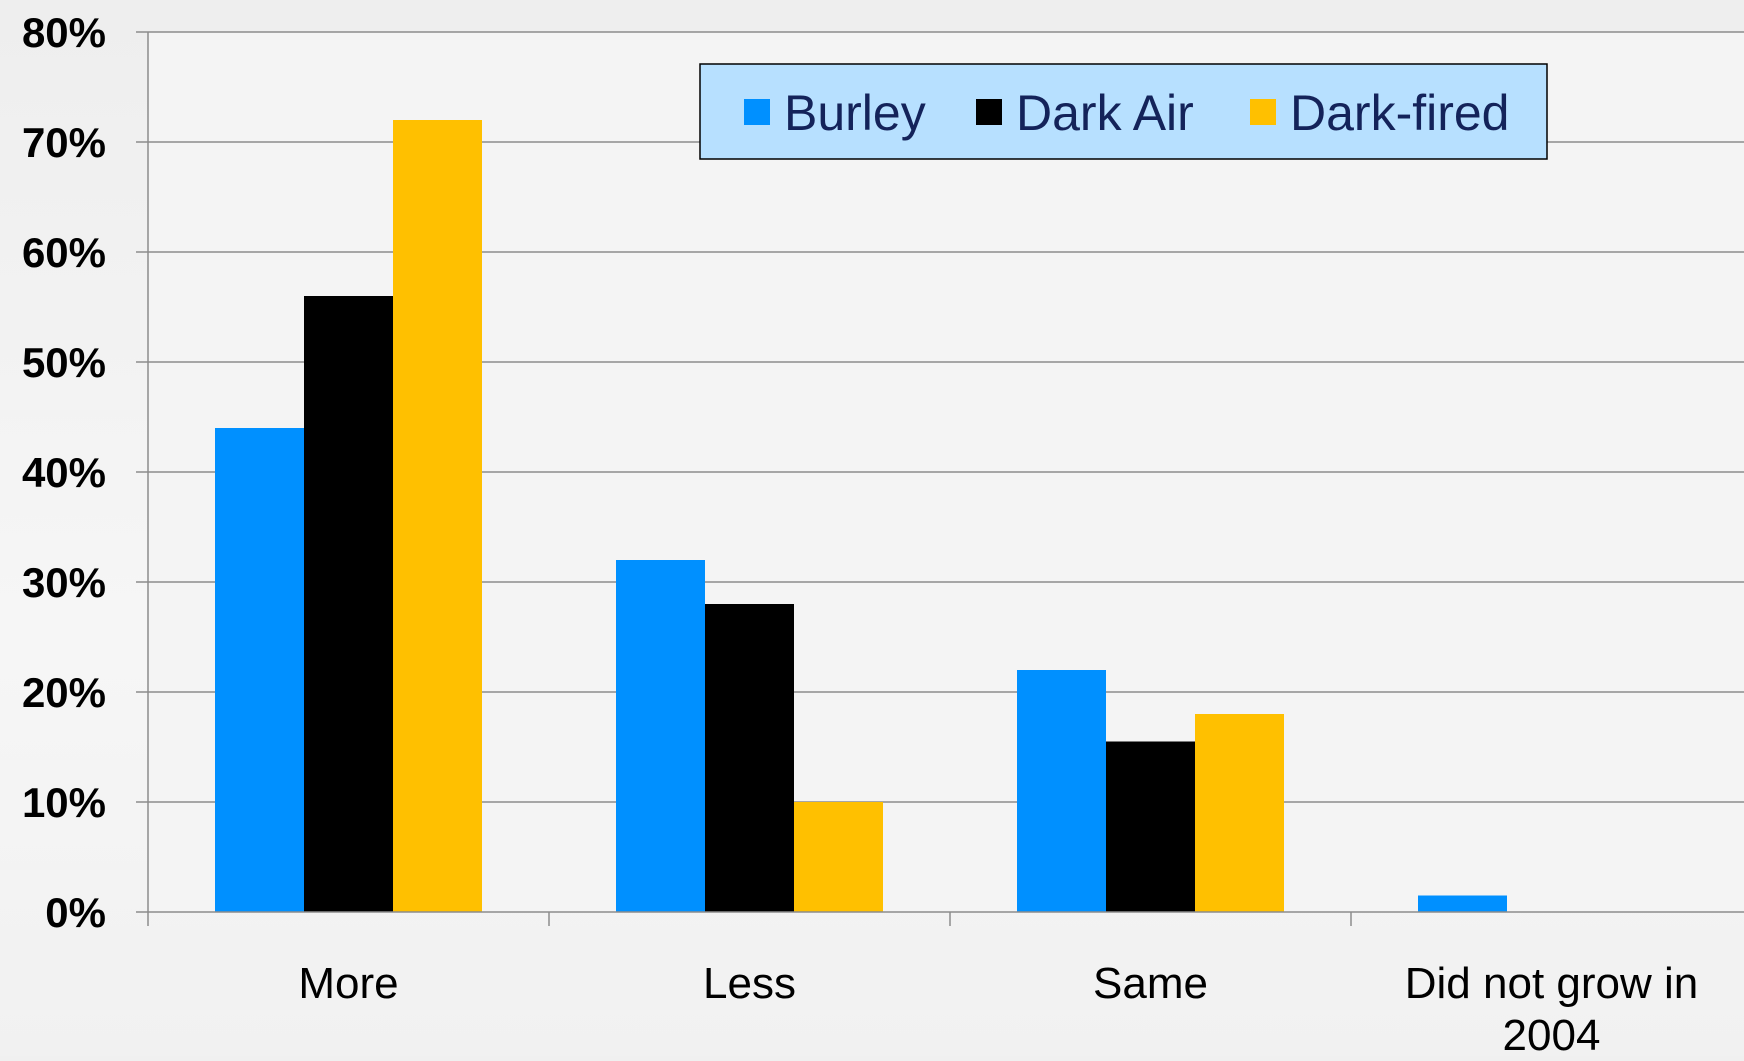 This screenshot has width=1744, height=1061. Describe the element at coordinates (64, 142) in the screenshot. I see `y-tick-label: 70%` at that location.